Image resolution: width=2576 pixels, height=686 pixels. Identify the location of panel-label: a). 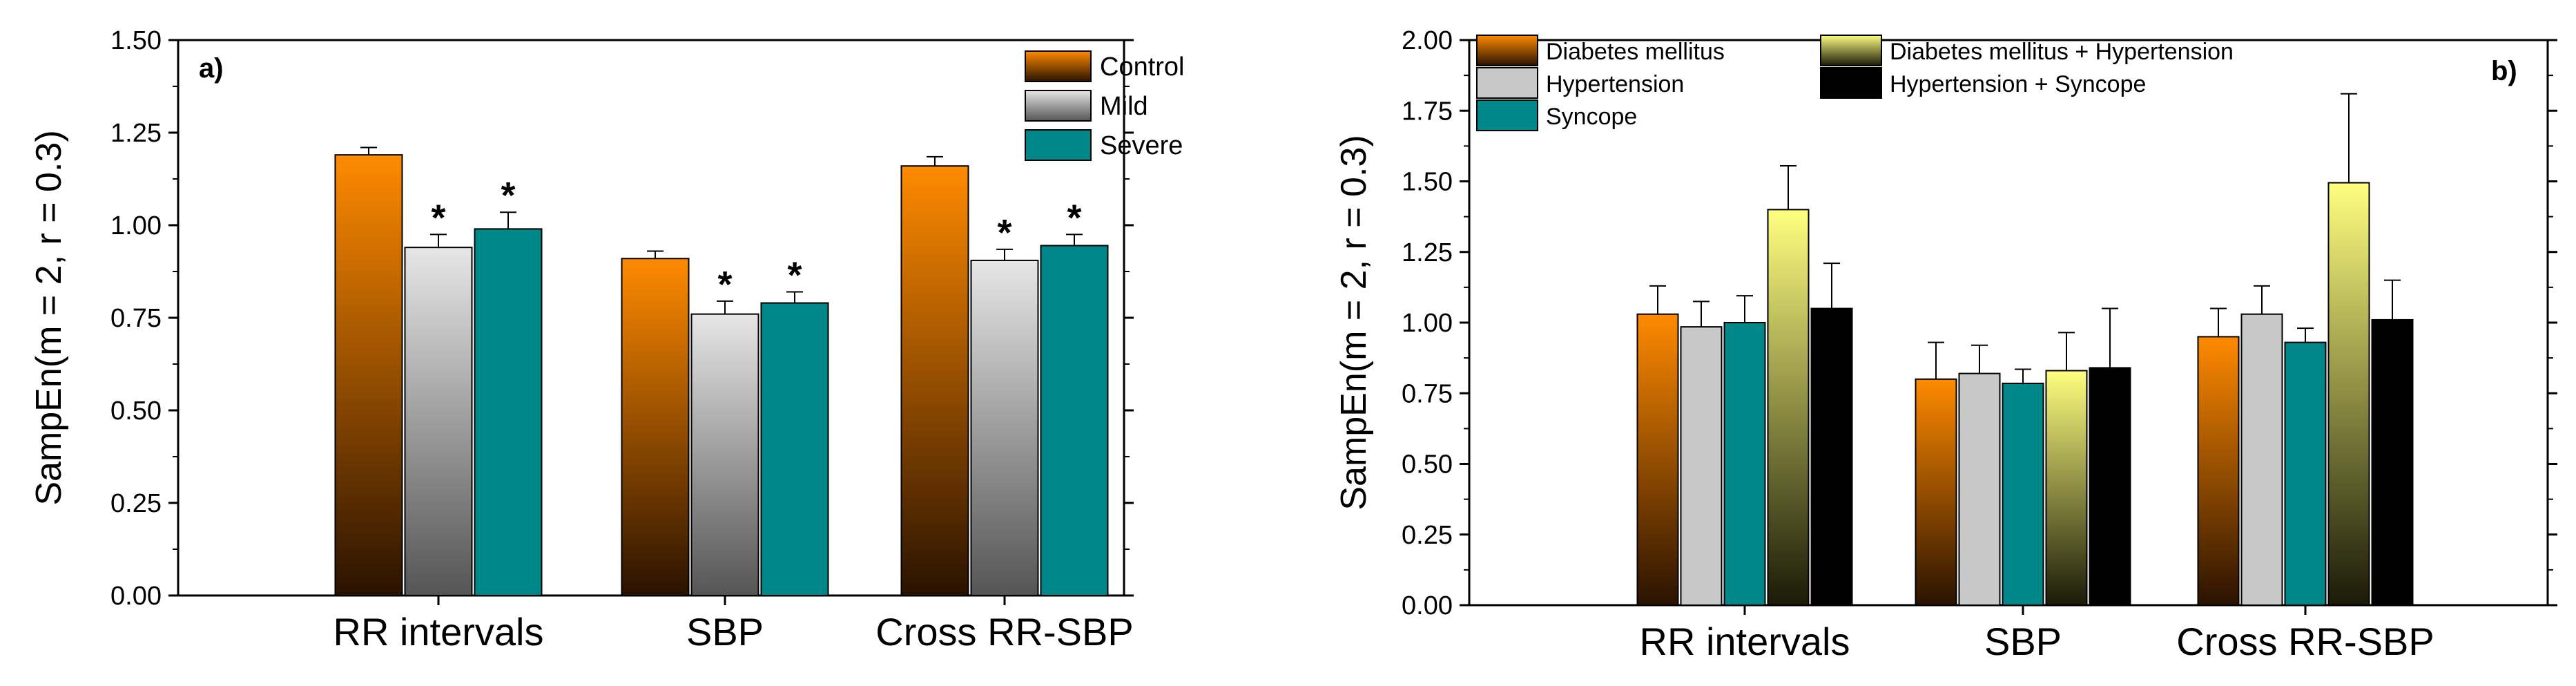
(211, 68).